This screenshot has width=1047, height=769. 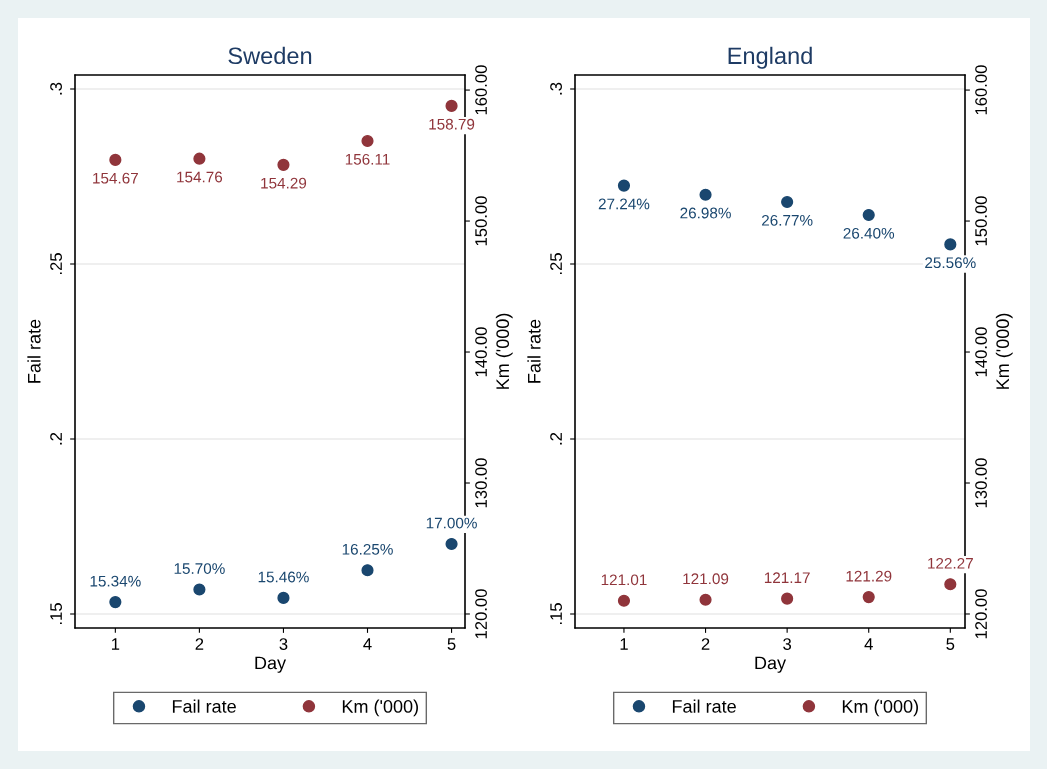 What do you see at coordinates (787, 220) in the screenshot?
I see `data-label: 26.77%` at bounding box center [787, 220].